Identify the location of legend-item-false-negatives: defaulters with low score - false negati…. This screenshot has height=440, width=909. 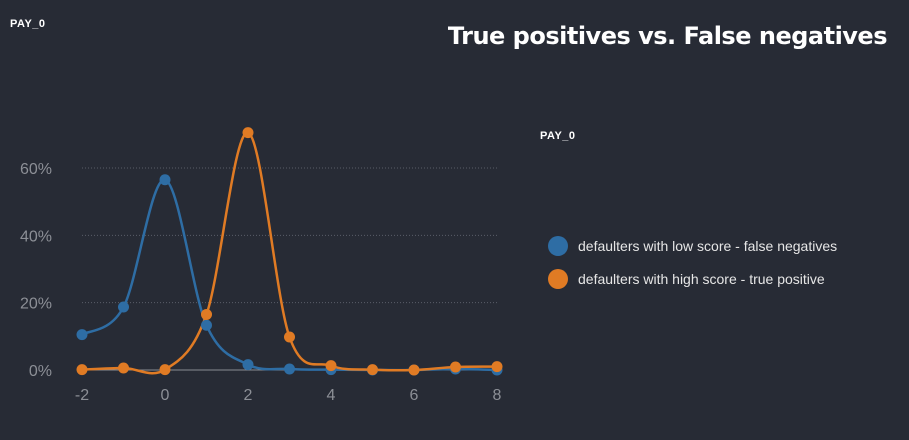
(692, 246).